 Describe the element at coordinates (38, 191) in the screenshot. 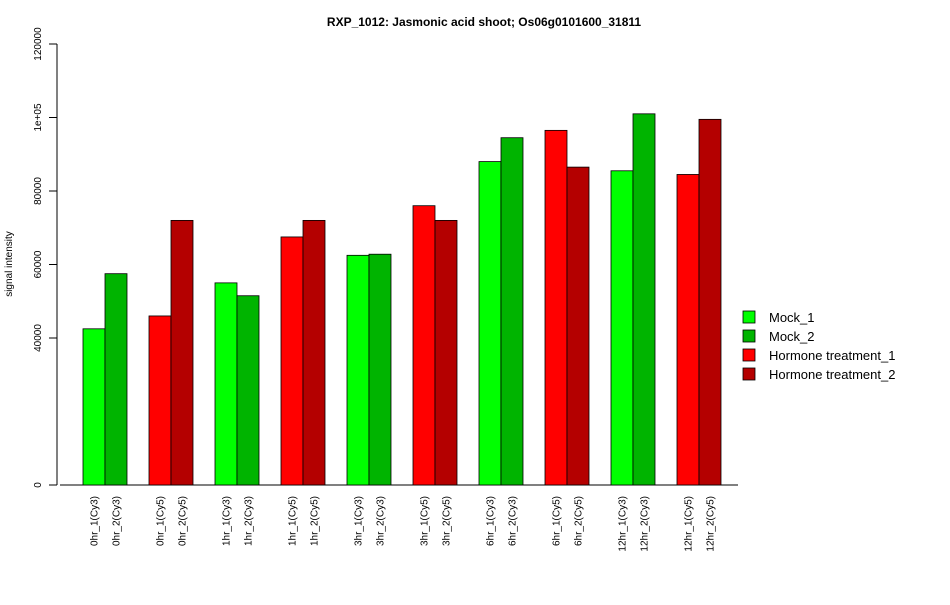

I see `y-tick-label: 80000` at that location.